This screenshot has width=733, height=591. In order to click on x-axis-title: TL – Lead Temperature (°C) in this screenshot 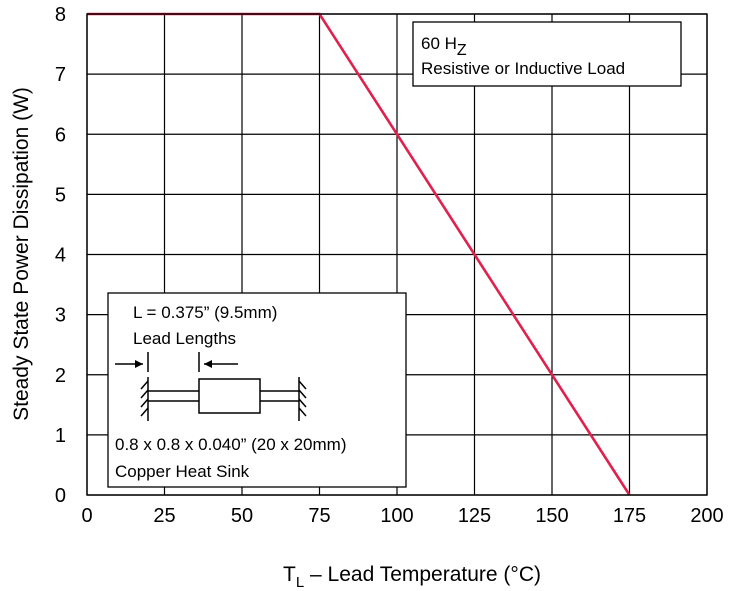, I will do `click(412, 577)`.